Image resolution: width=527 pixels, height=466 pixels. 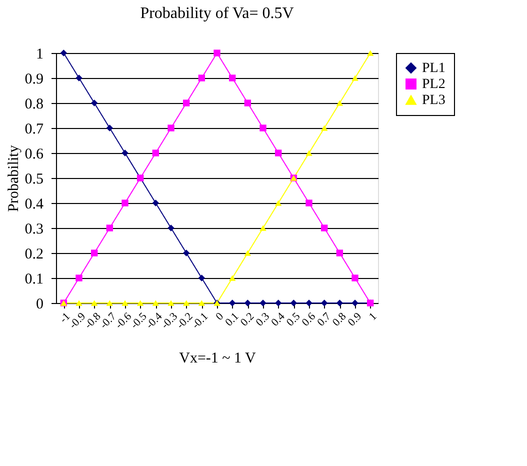 I want to click on legend-label: PL2, so click(x=434, y=84).